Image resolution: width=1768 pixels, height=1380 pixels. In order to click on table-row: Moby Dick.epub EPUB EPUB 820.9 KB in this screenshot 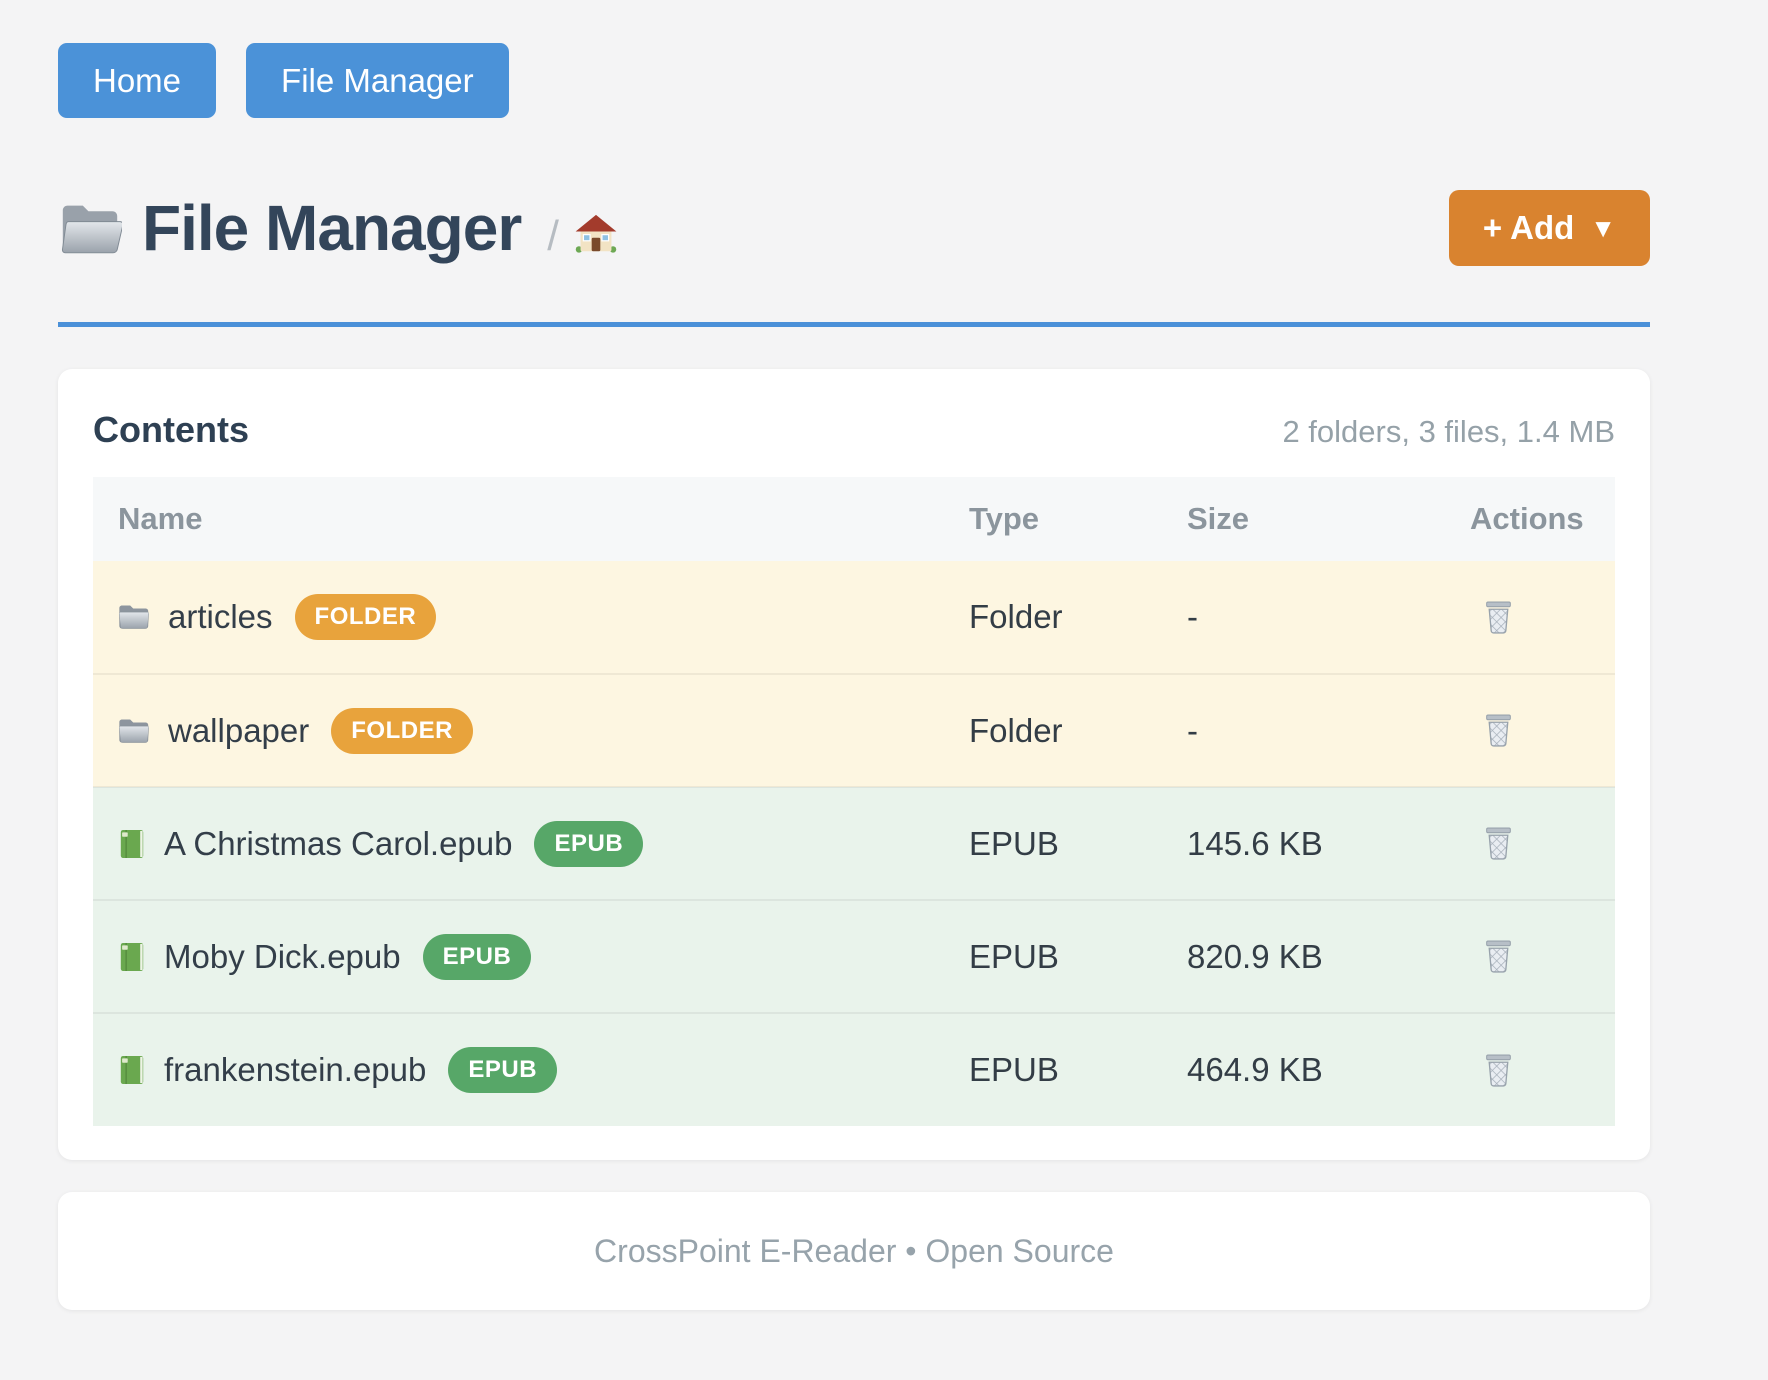, I will do `click(854, 956)`.